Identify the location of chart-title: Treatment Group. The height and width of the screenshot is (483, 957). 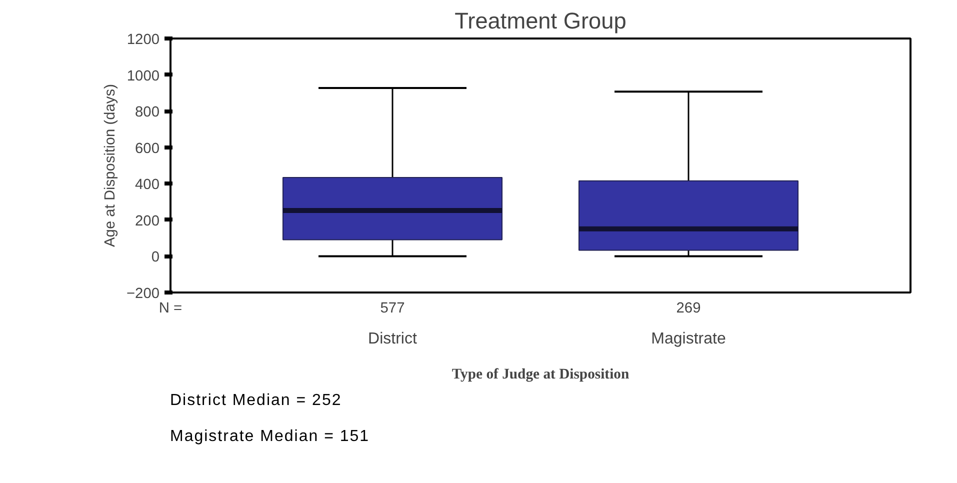
(540, 21).